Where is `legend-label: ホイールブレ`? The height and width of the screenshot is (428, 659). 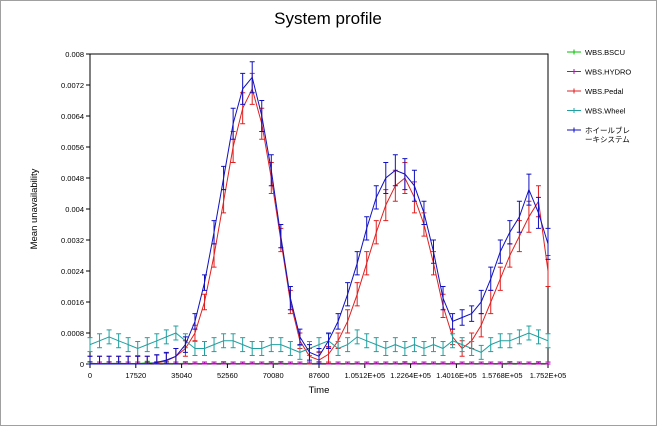
legend-label: ホイールブレ is located at coordinates (607, 130).